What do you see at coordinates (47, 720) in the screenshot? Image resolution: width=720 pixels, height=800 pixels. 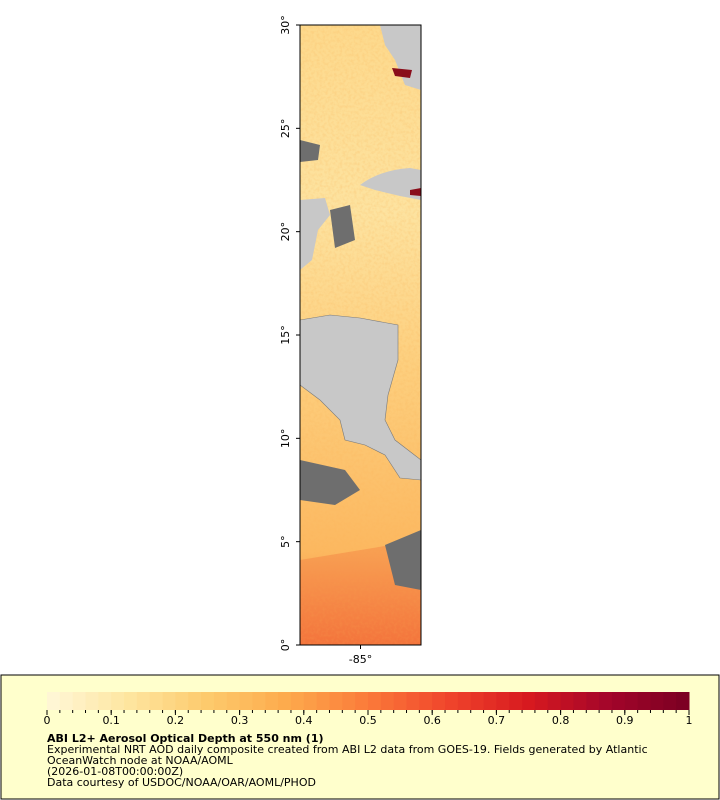 I see `colorbar-tick-label: 0` at bounding box center [47, 720].